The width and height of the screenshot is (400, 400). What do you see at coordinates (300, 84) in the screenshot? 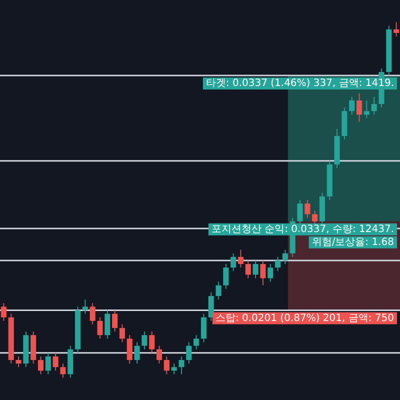
I see `annotation: 타겟: 0.0337 (1.46%) 337, 금액: 1419.` at bounding box center [300, 84].